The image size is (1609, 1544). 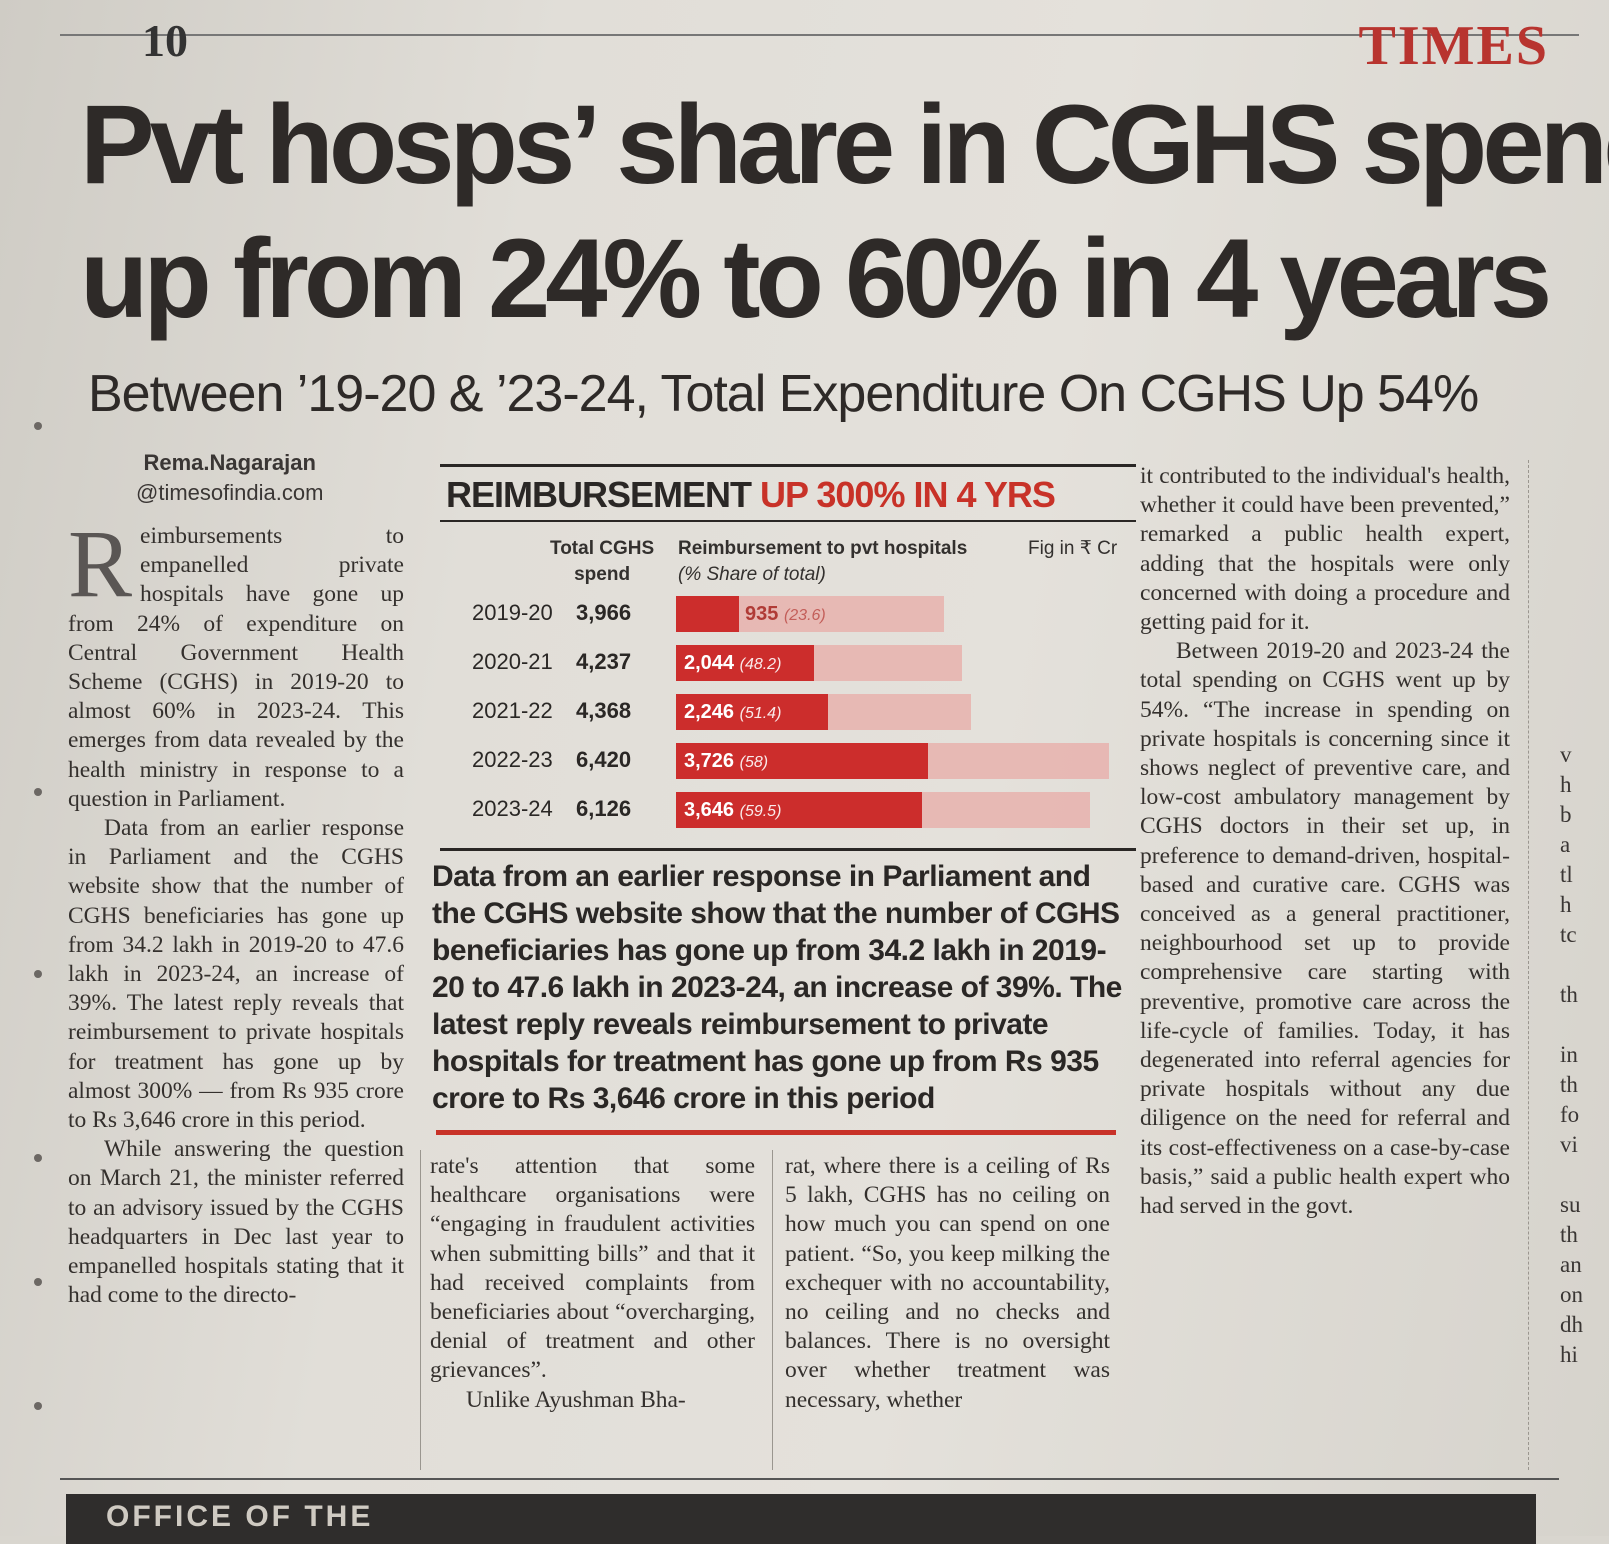 What do you see at coordinates (602, 562) in the screenshot?
I see `column-header-total: Total CGHS spend` at bounding box center [602, 562].